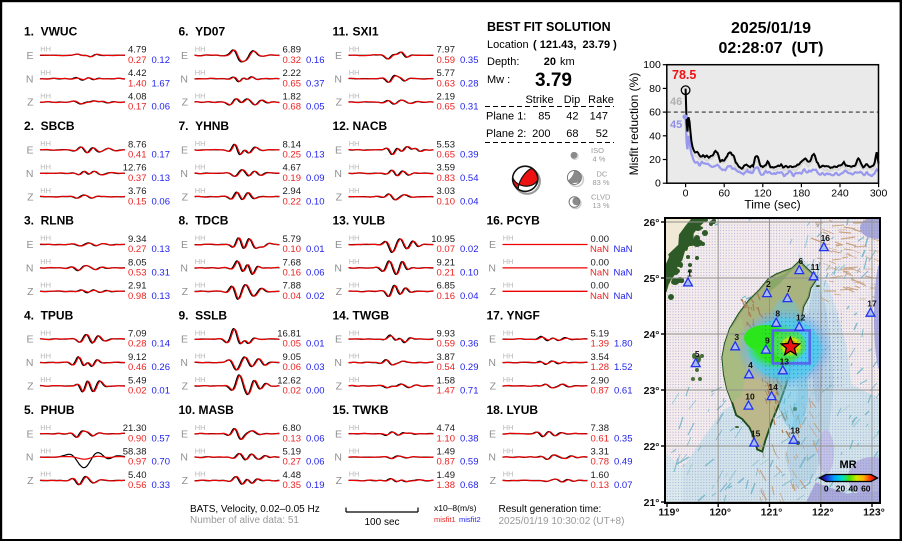 The height and width of the screenshot is (541, 902). I want to click on svg-text: 0.04, so click(469, 201).